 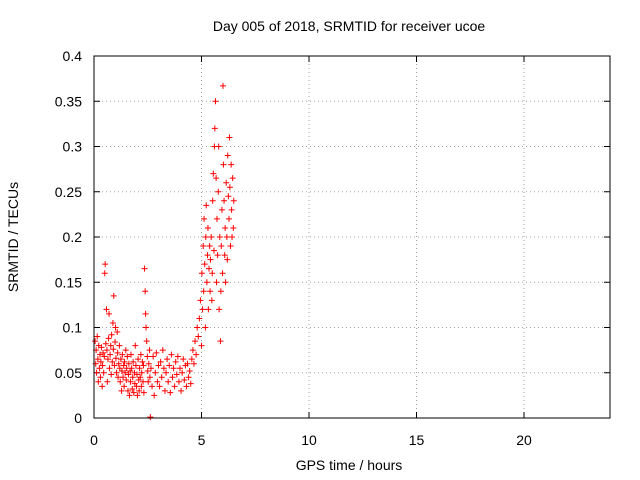 What do you see at coordinates (13, 237) in the screenshot?
I see `y-axis-title: SRMTID / TECUs` at bounding box center [13, 237].